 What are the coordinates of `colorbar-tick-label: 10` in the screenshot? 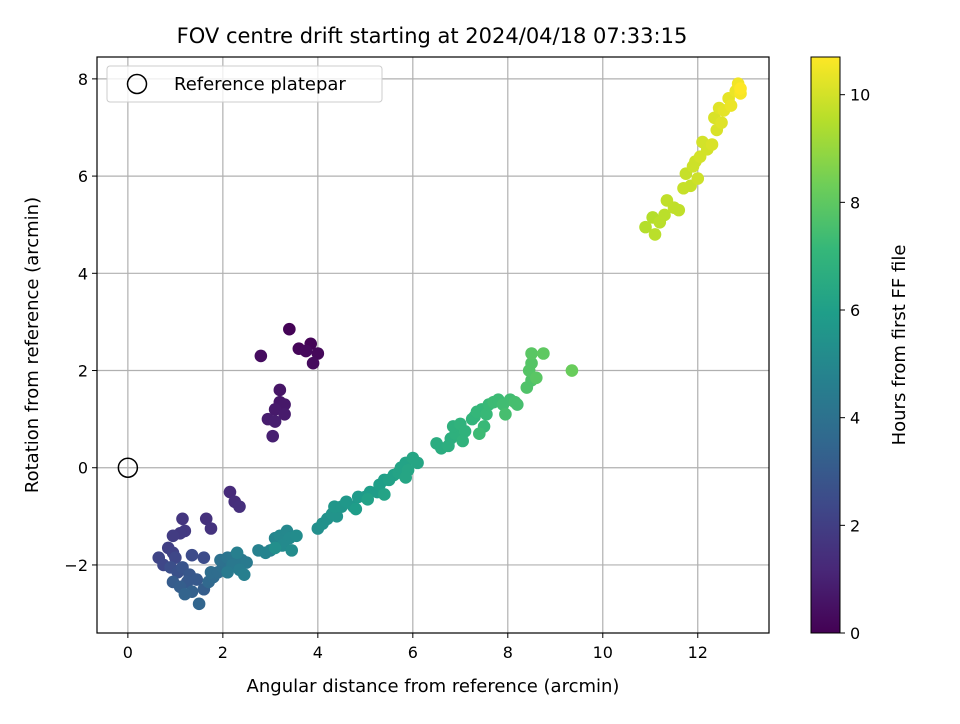 It's located at (860, 95).